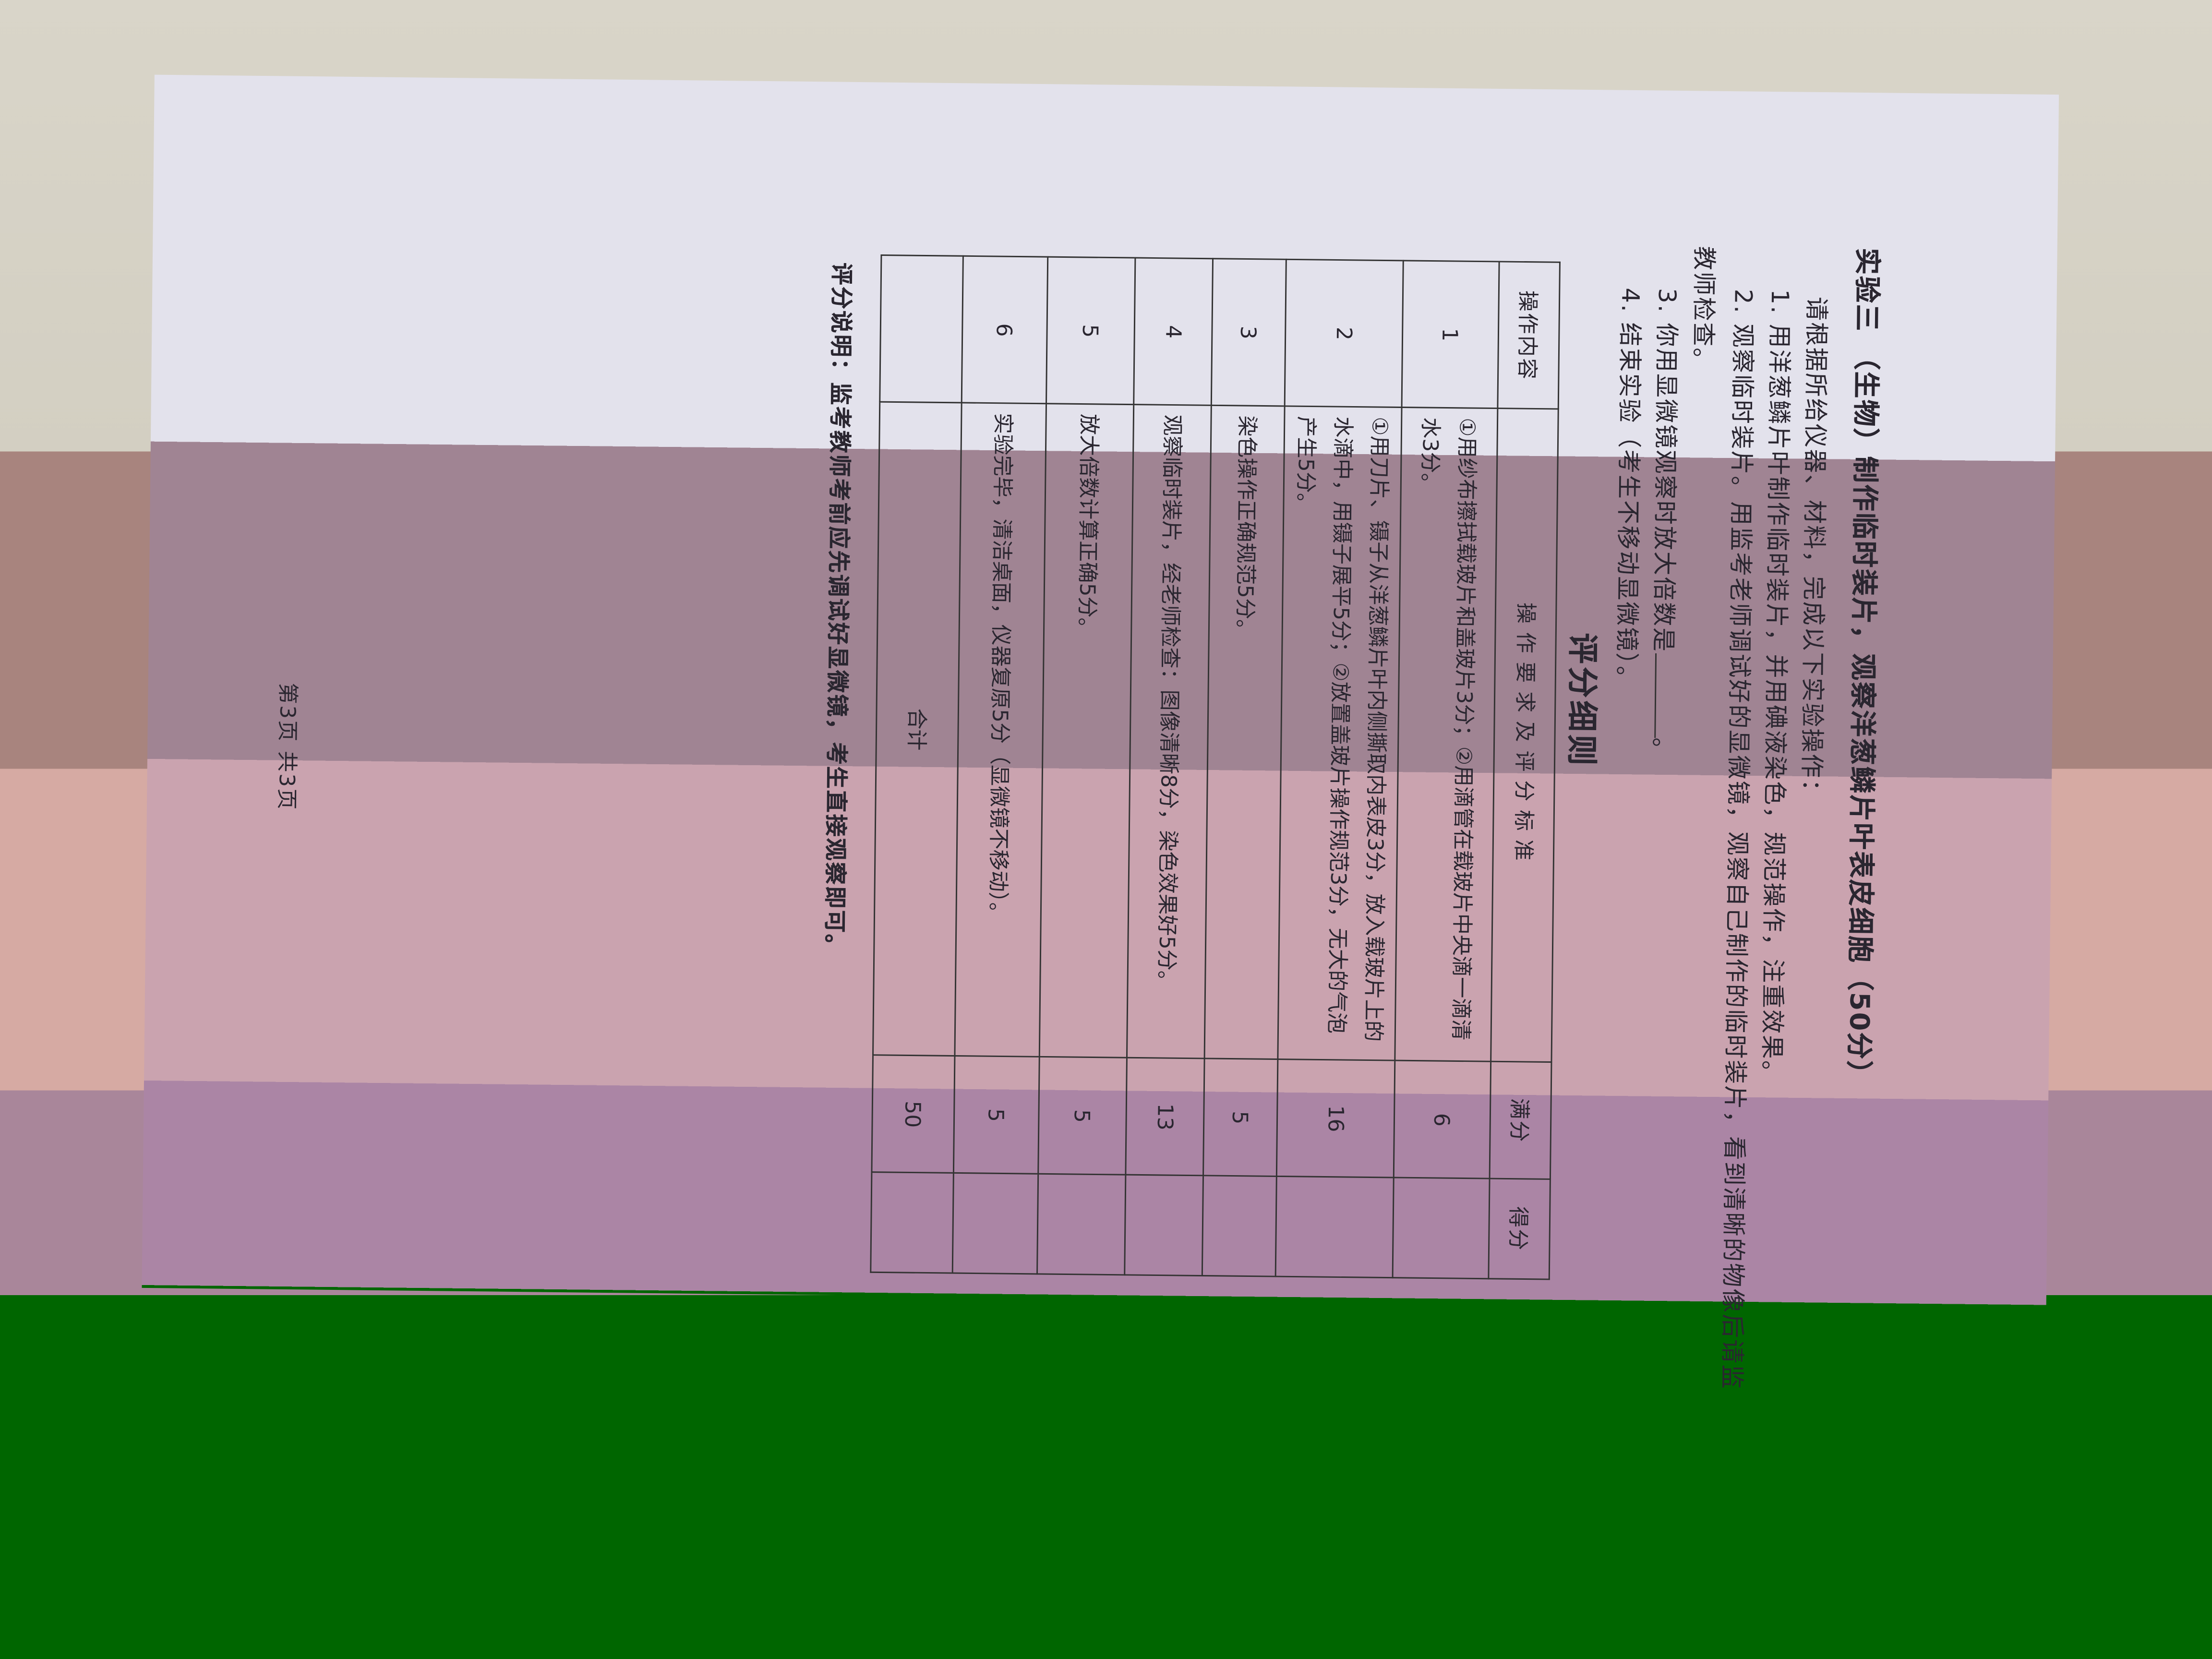 Image resolution: width=2212 pixels, height=1659 pixels. I want to click on table-row: 3 染色操作正确规范5分。 5, so click(1244, 767).